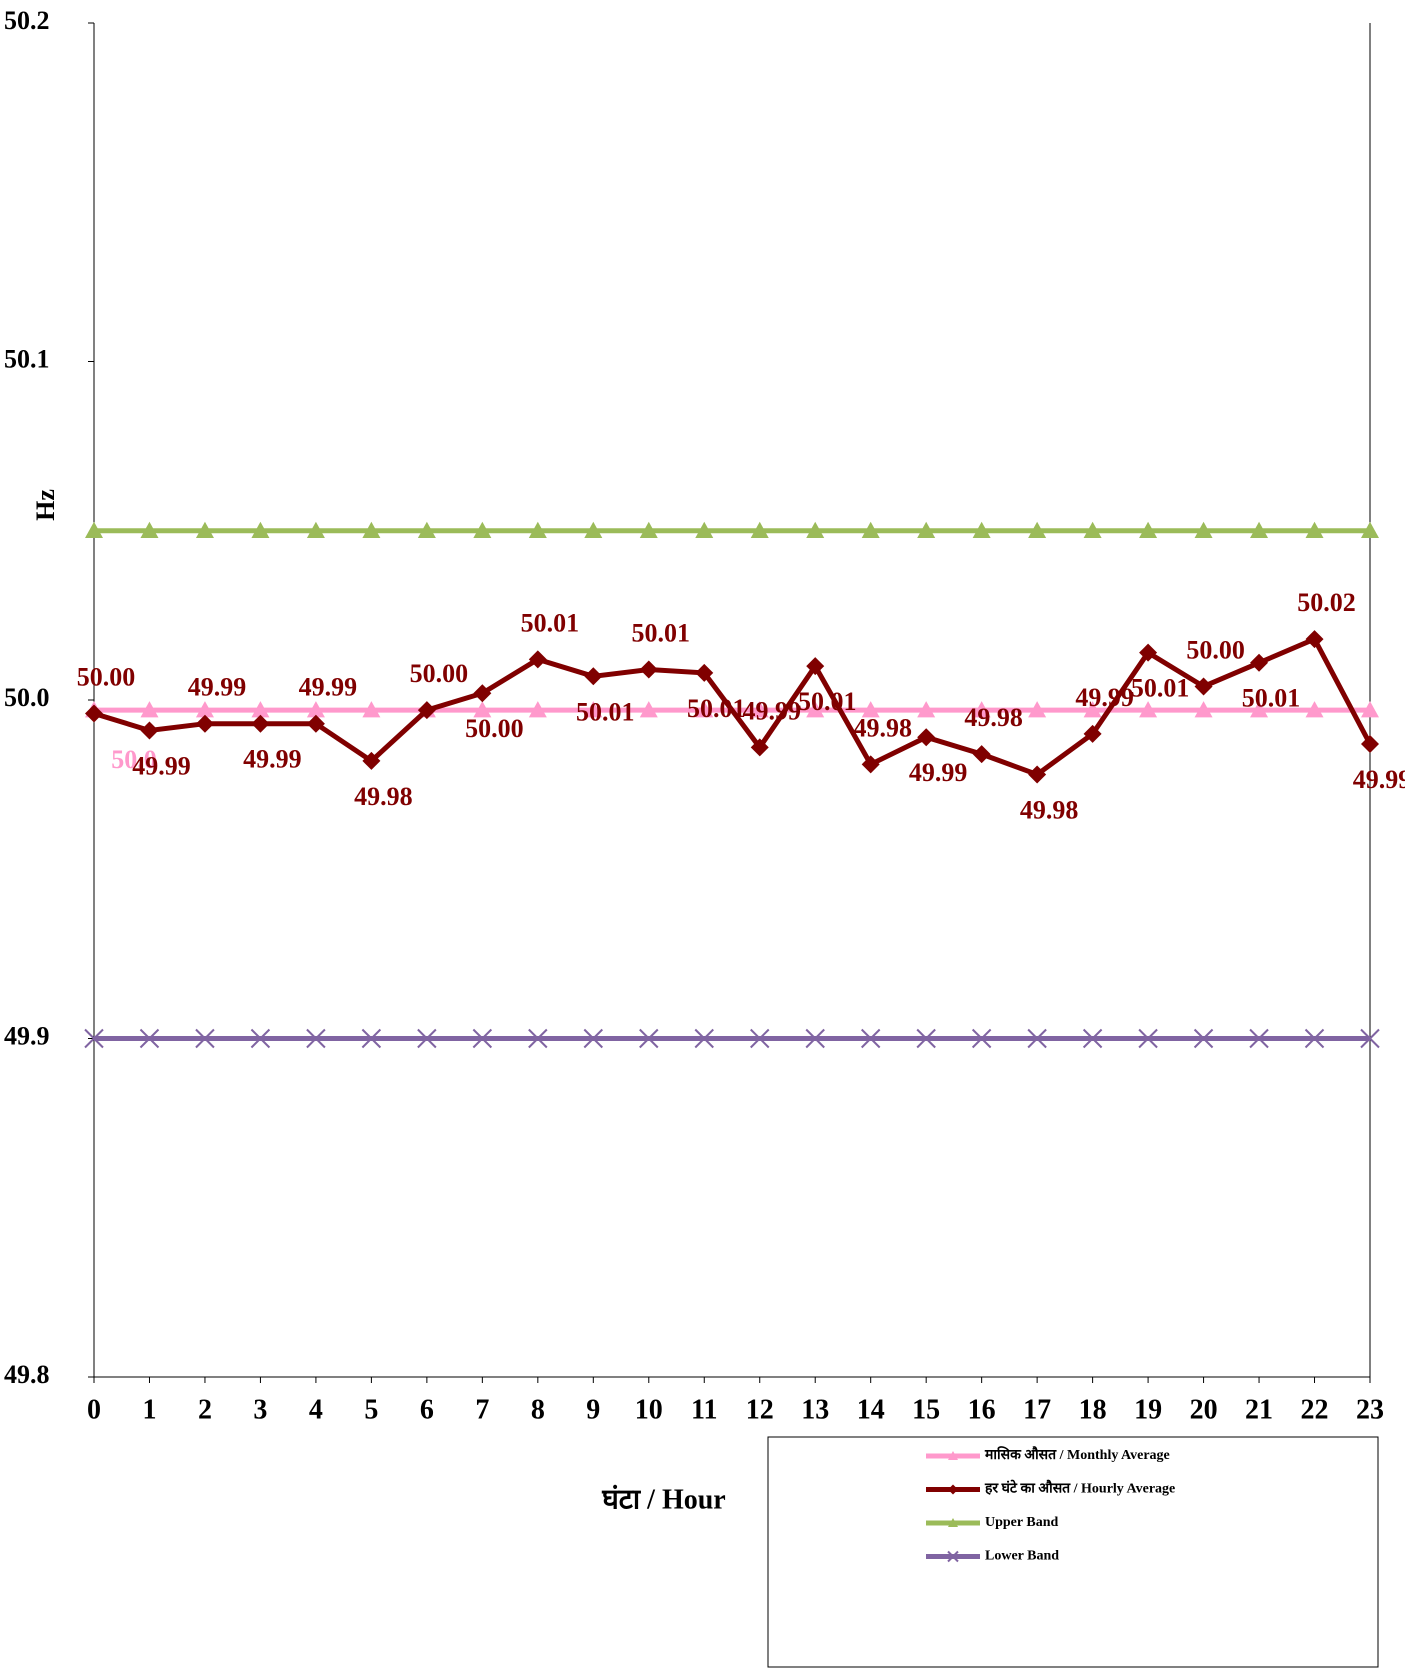 The image size is (1405, 1669). I want to click on x-tick-label: 14, so click(871, 1409).